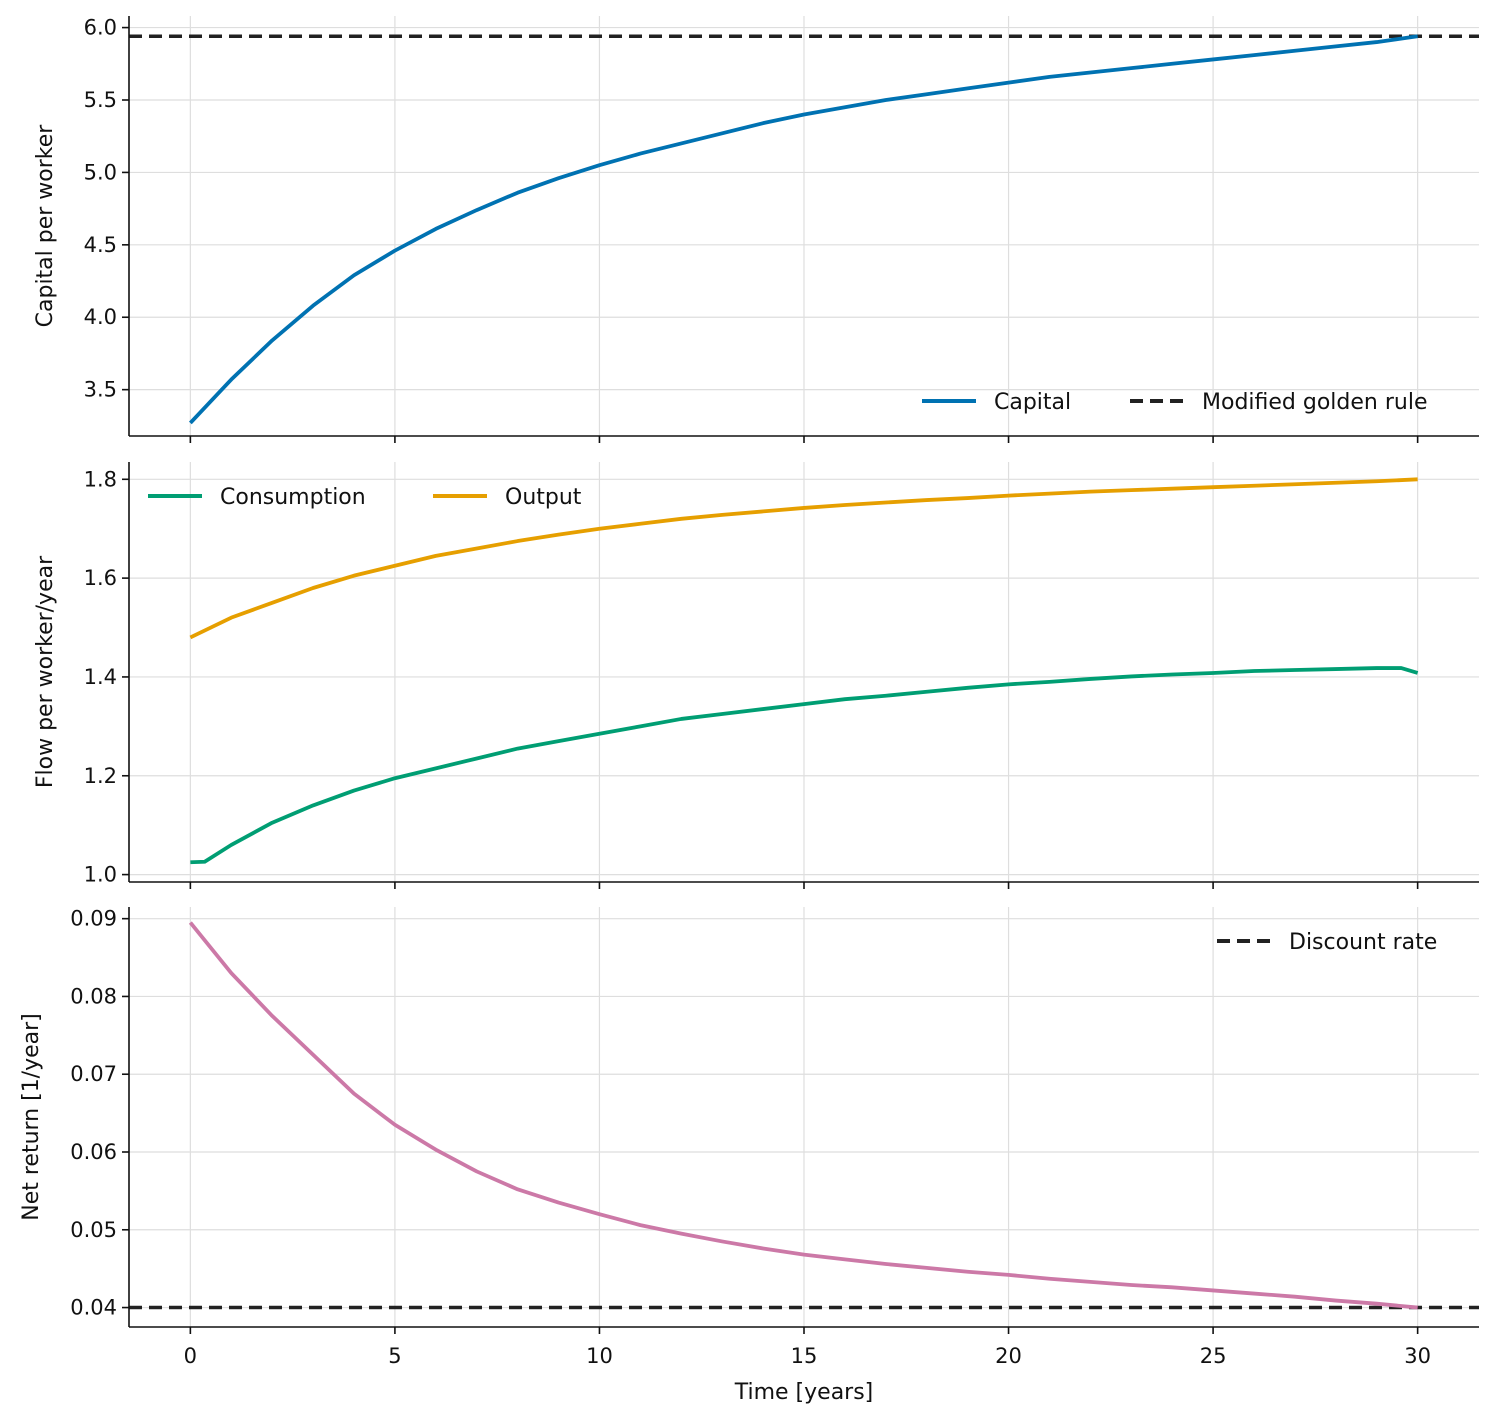 The height and width of the screenshot is (1424, 1496). I want to click on y-tick-label: 1.4, so click(100, 677).